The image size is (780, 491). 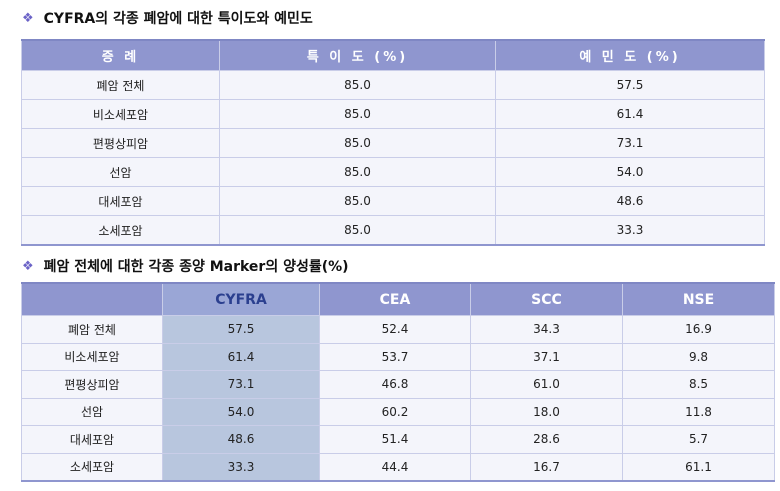 What do you see at coordinates (698, 356) in the screenshot?
I see `cell-nse: 9.8` at bounding box center [698, 356].